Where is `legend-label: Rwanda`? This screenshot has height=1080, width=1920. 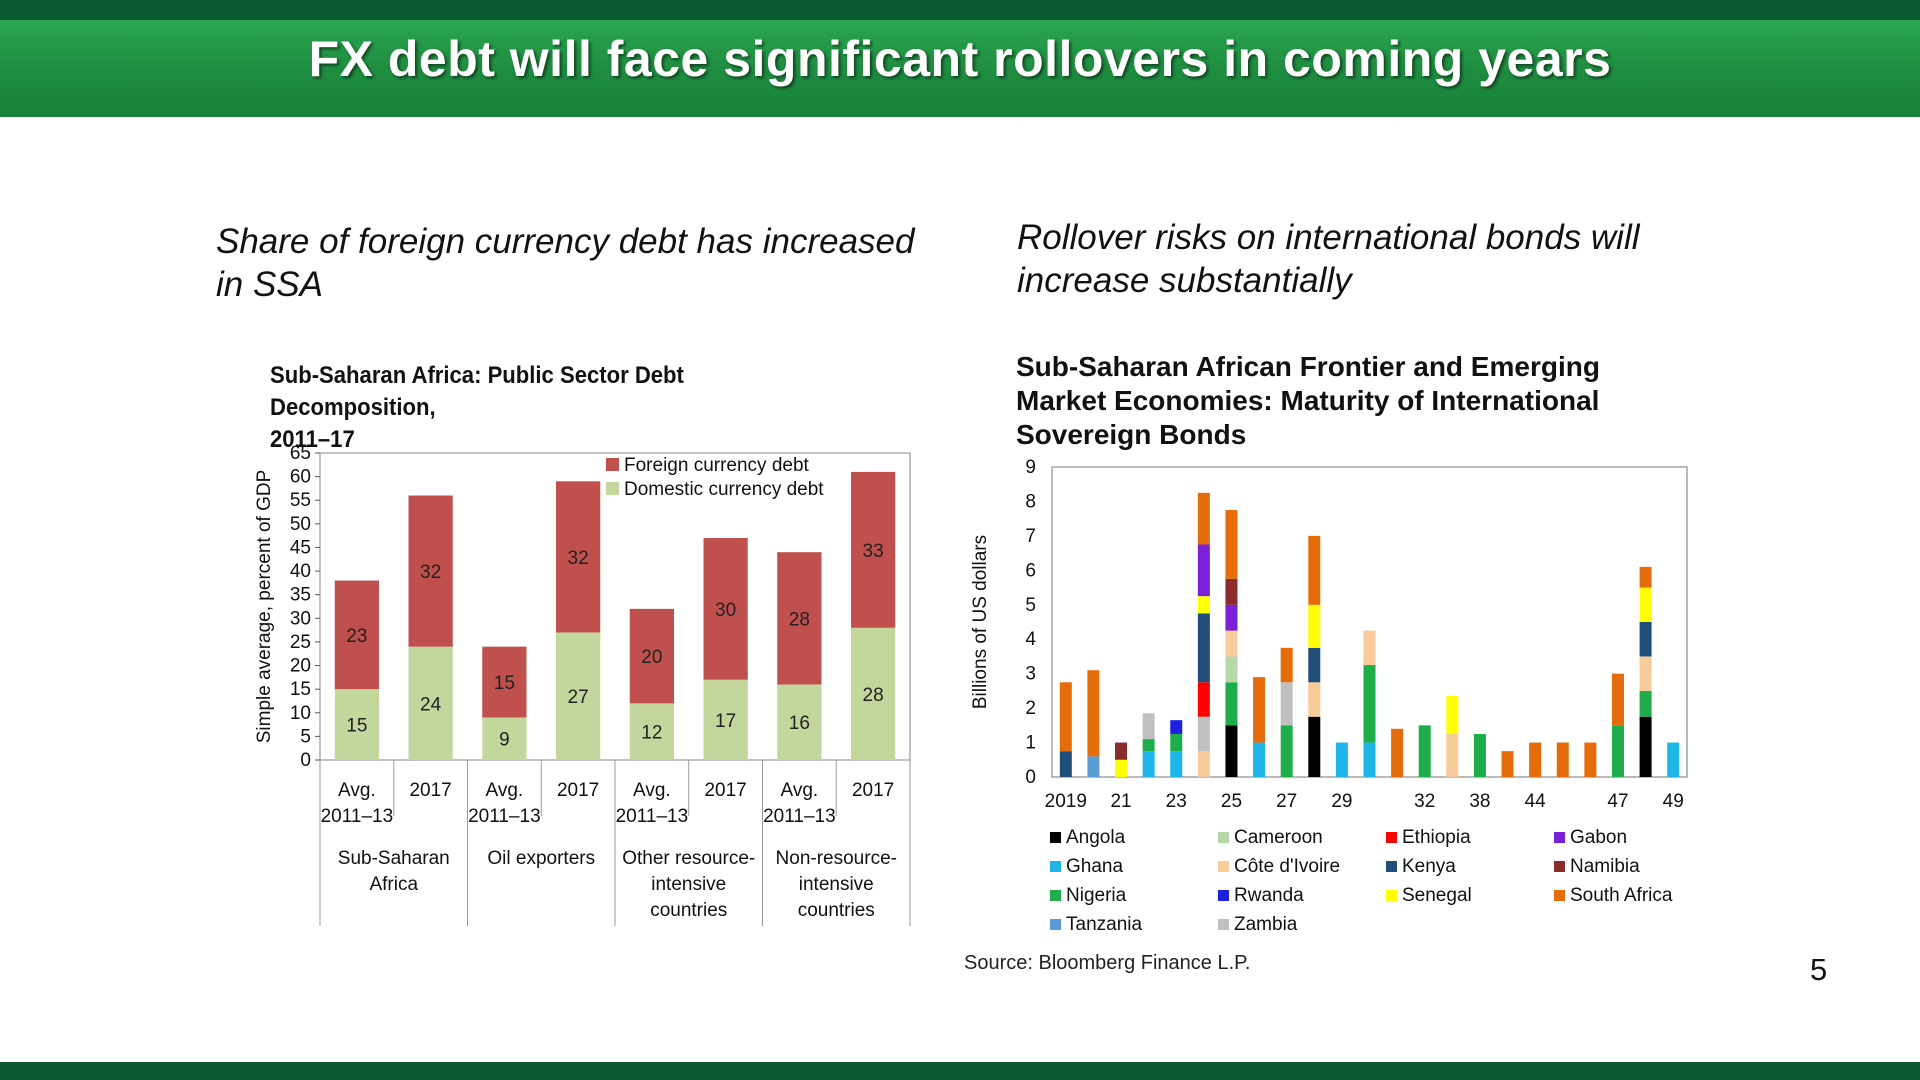 legend-label: Rwanda is located at coordinates (1269, 895).